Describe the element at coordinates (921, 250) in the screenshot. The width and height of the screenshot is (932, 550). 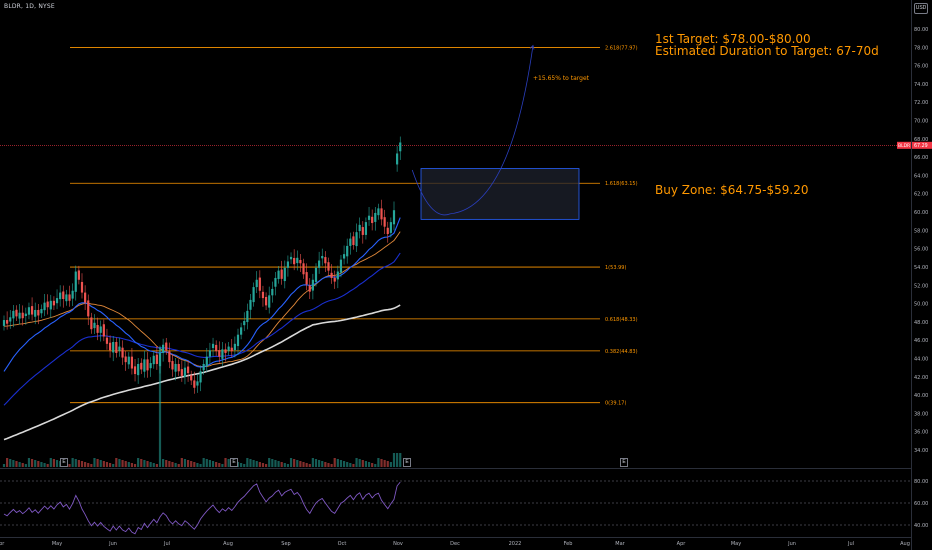
I see `price-axis-tick: 56.00` at that location.